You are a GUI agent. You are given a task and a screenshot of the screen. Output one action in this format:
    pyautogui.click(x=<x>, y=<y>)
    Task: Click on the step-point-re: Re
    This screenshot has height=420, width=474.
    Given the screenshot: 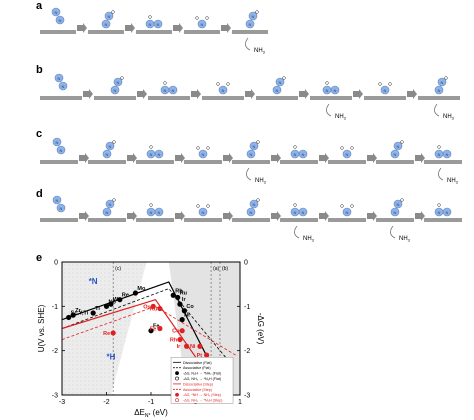 What is the action you would take?
    pyautogui.click(x=109, y=333)
    